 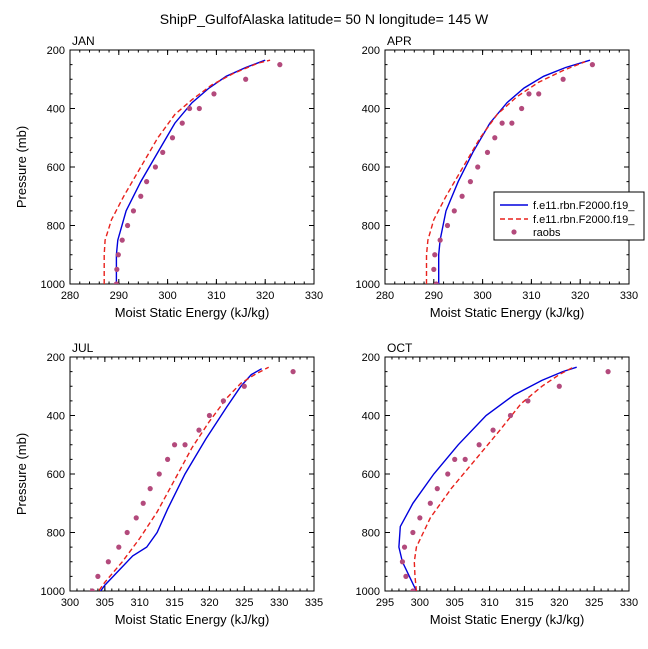 I want to click on legend-box, so click(x=569, y=216).